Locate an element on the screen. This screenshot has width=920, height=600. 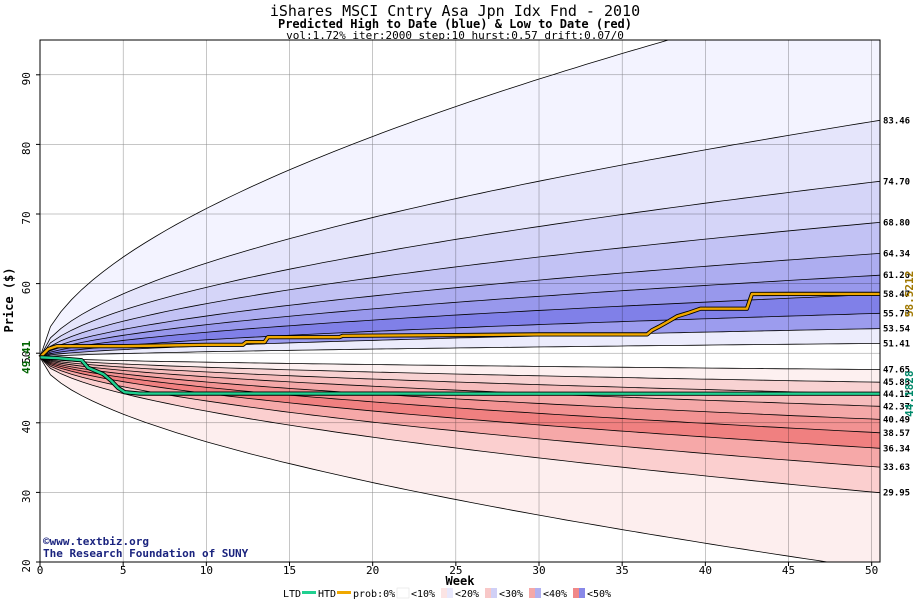
ltd-line is located at coordinates (459, 375).